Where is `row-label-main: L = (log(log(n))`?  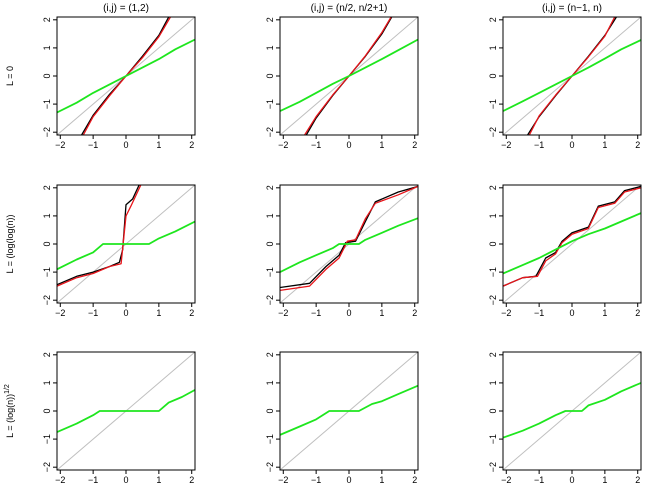
row-label-main: L = (log(log(n)) is located at coordinates (10, 244).